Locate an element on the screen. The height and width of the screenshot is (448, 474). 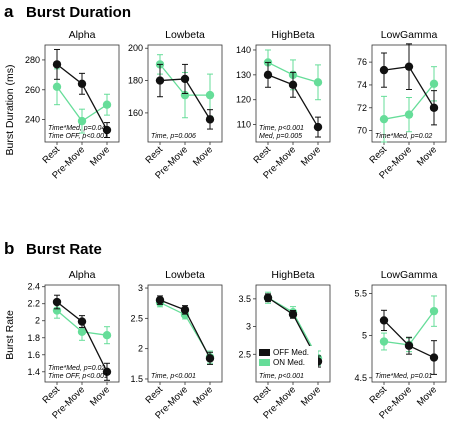
y-tick-label: 240 is located at coordinates (32, 120).